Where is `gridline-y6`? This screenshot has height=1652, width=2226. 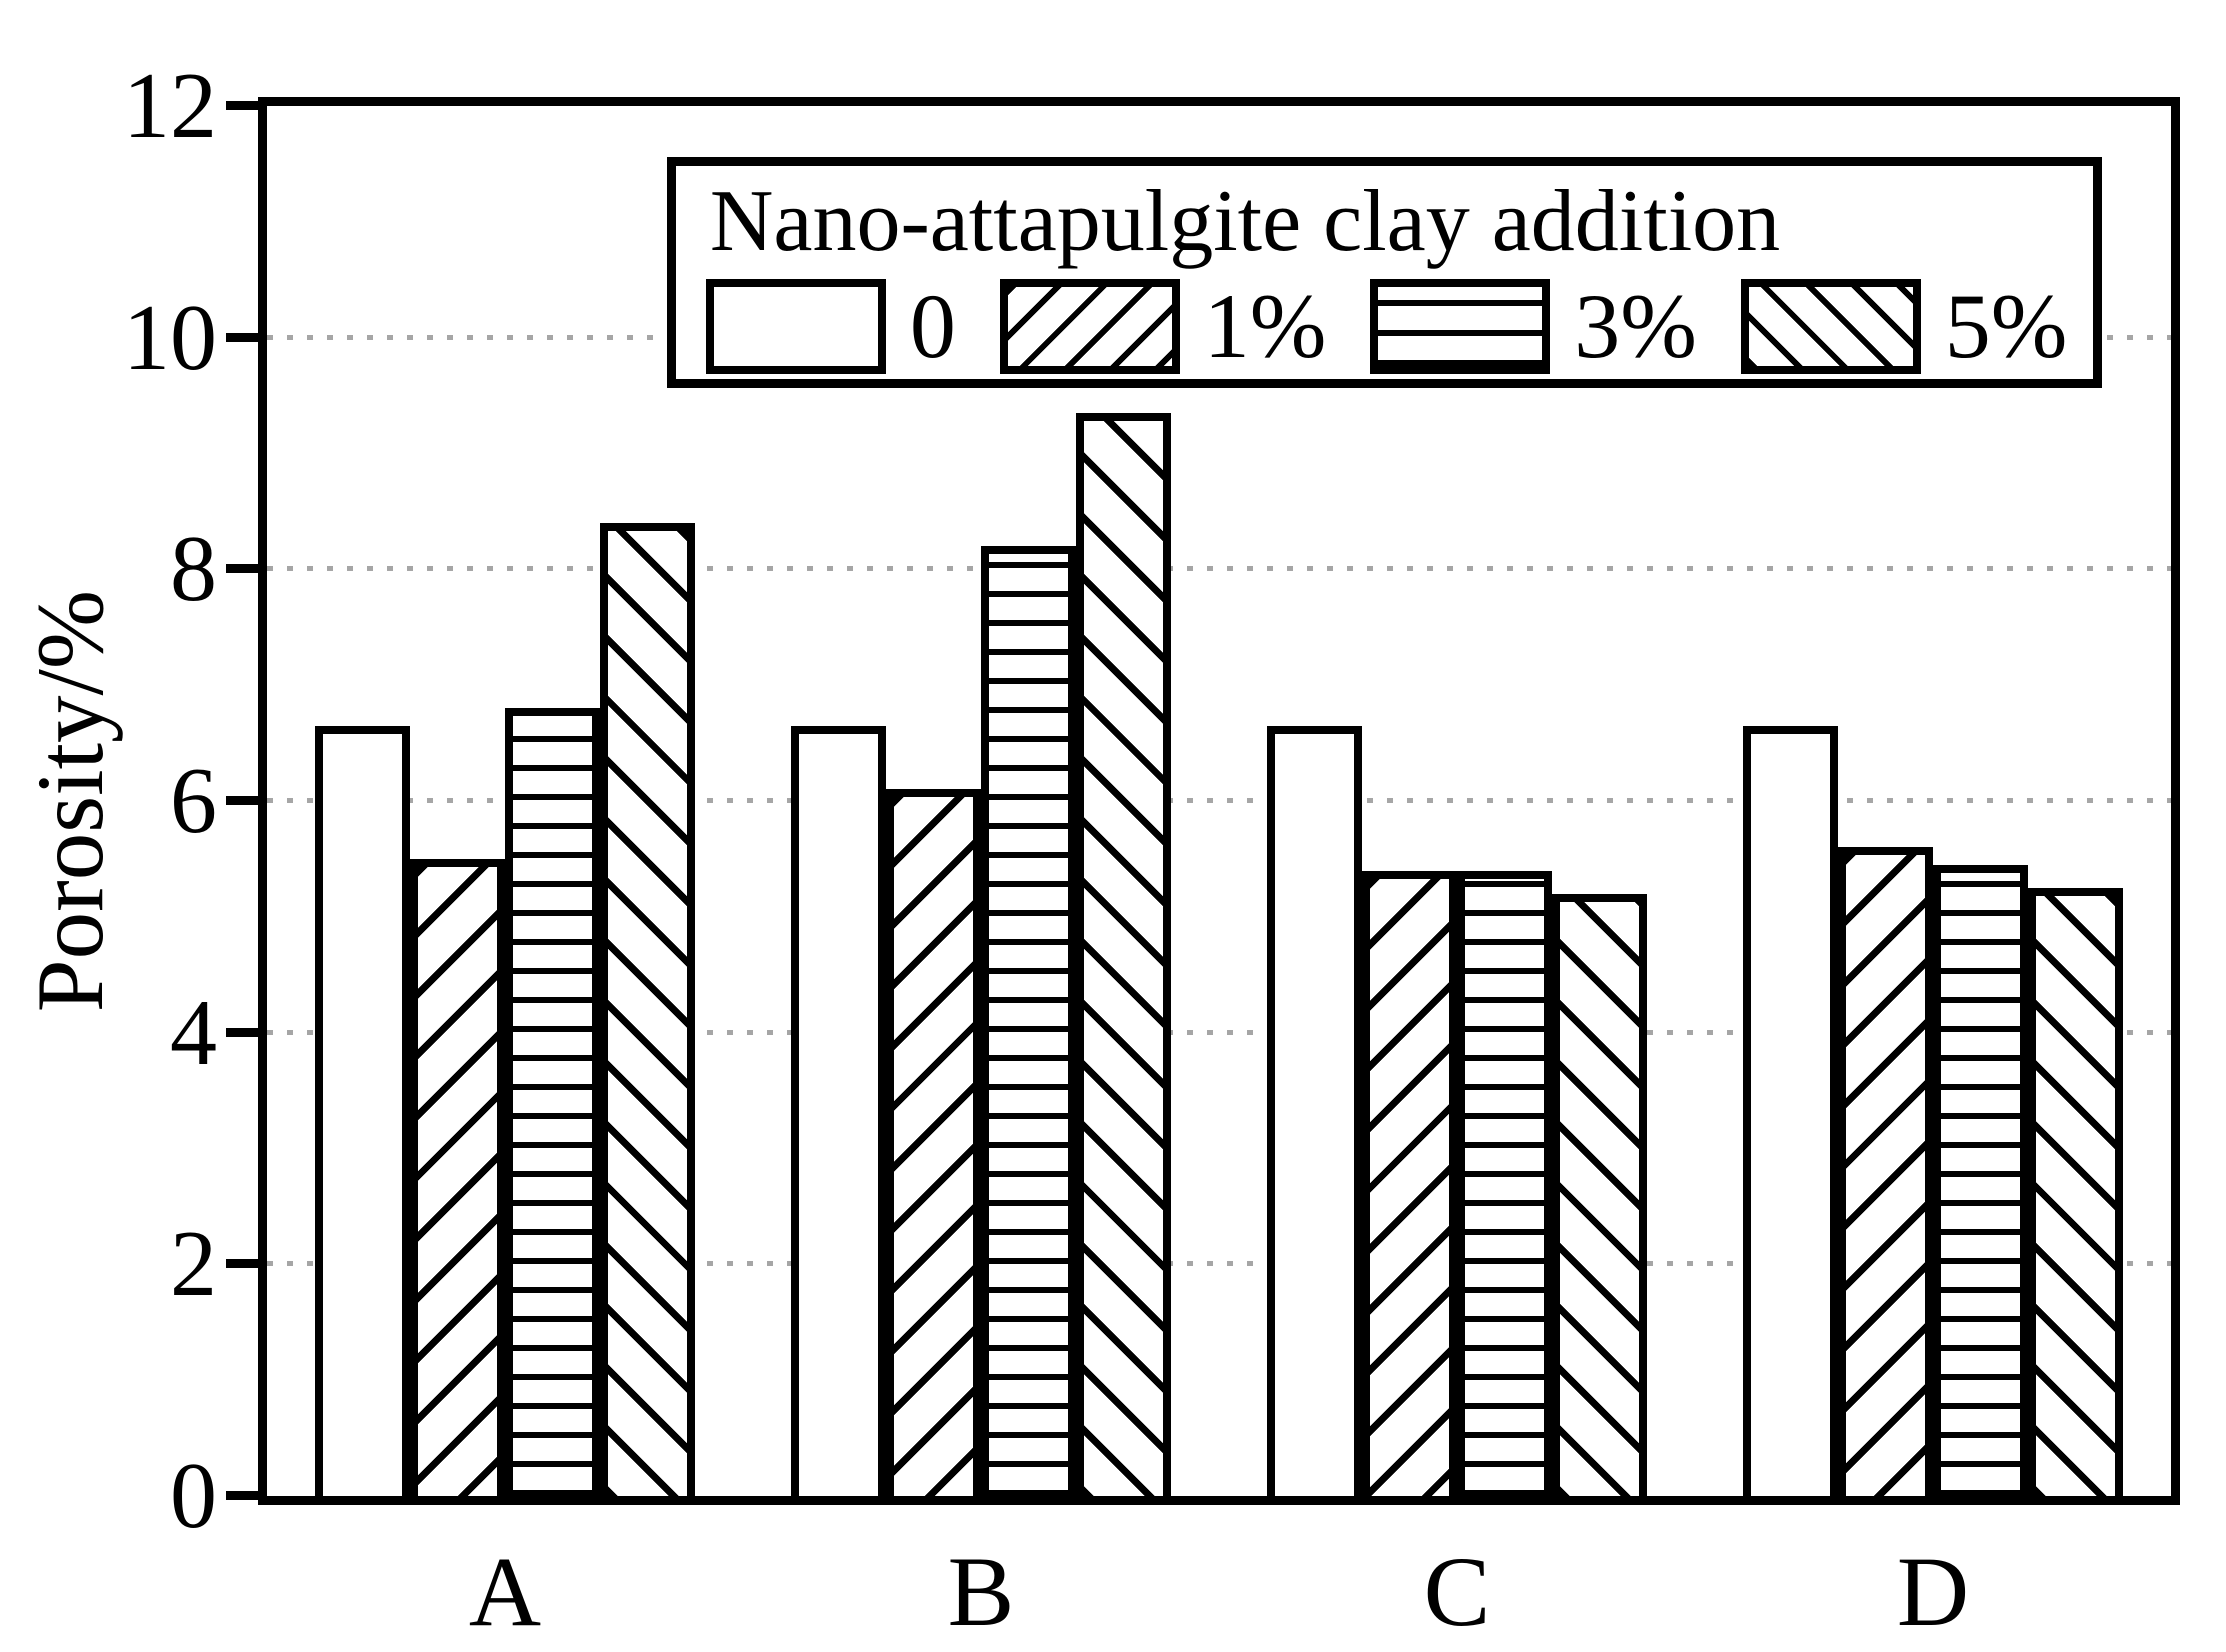 gridline-y6 is located at coordinates (1219, 800).